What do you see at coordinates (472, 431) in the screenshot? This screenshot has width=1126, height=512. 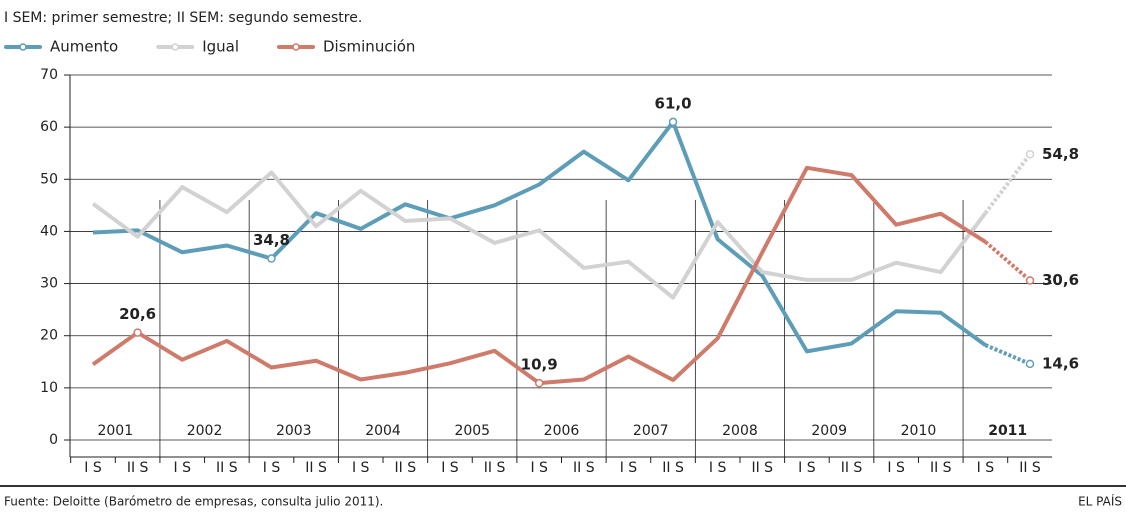 I see `year-label: 2005` at bounding box center [472, 431].